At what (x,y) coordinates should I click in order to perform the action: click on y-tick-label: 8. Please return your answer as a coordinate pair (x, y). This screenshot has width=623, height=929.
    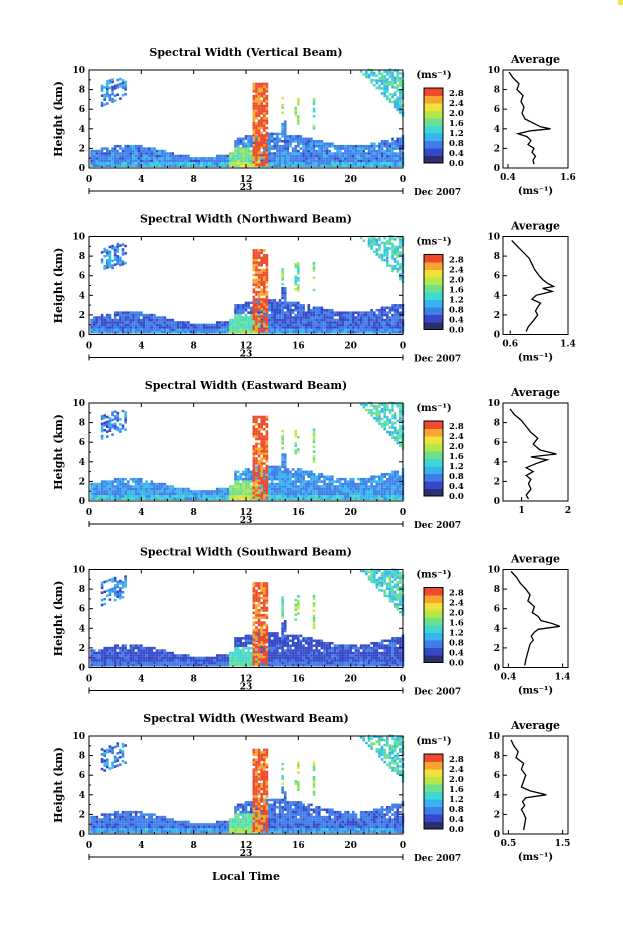
    Looking at the image, I should click on (82, 424).